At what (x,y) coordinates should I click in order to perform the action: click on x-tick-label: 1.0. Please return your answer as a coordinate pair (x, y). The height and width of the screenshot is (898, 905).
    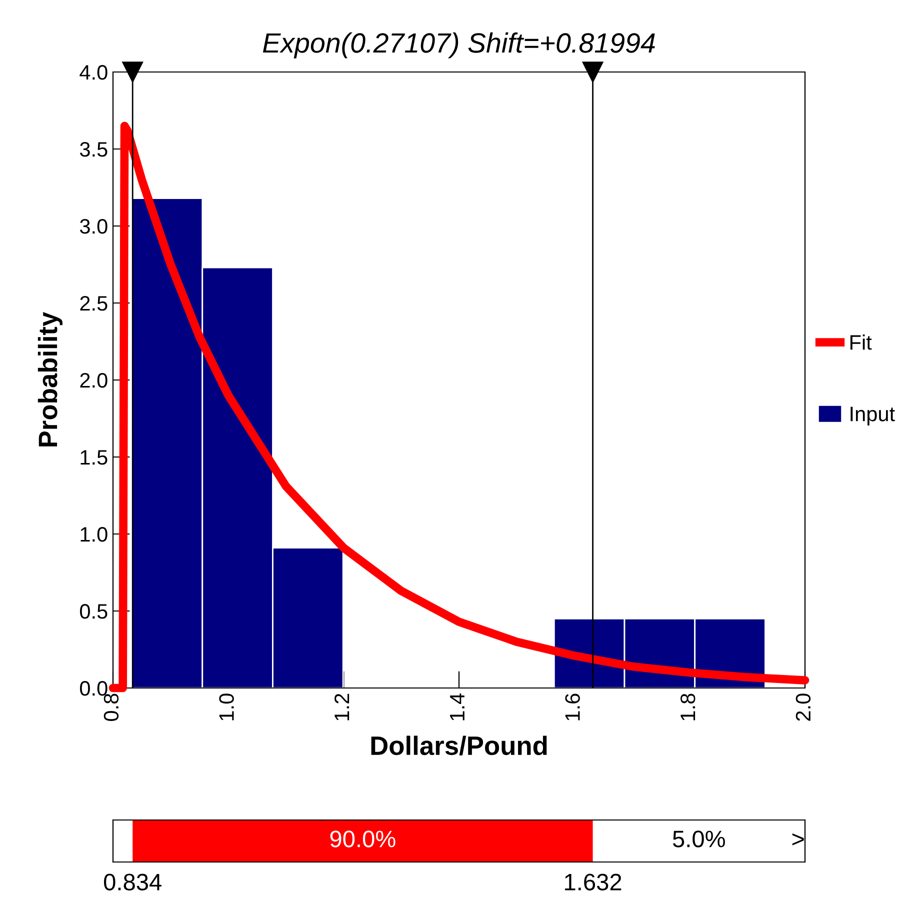
    Looking at the image, I should click on (226, 707).